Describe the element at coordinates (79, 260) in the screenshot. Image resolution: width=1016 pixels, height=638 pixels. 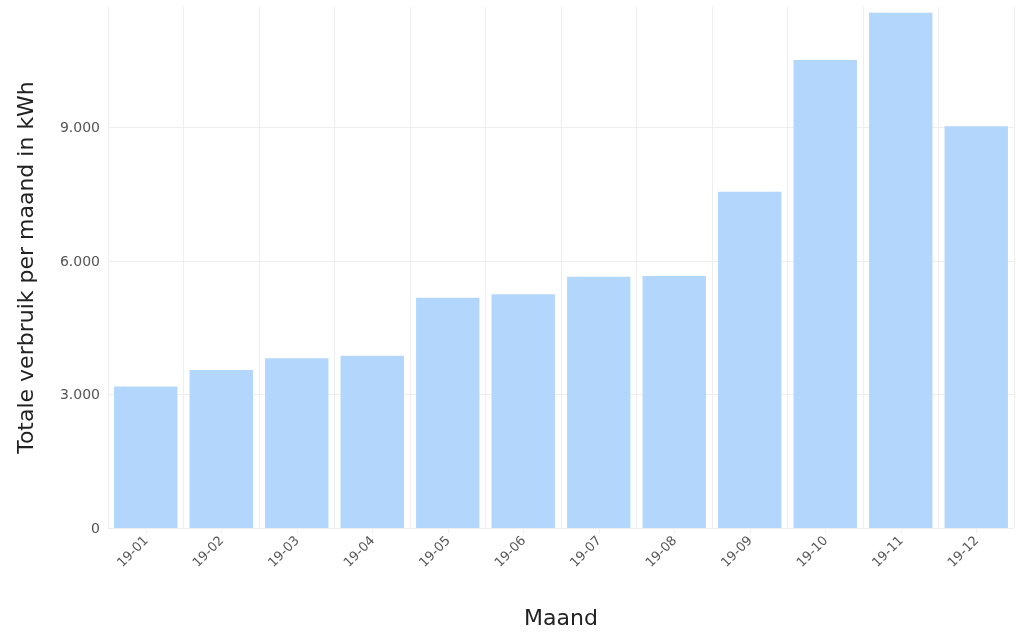
I see `y-tick-label: 6.000` at that location.